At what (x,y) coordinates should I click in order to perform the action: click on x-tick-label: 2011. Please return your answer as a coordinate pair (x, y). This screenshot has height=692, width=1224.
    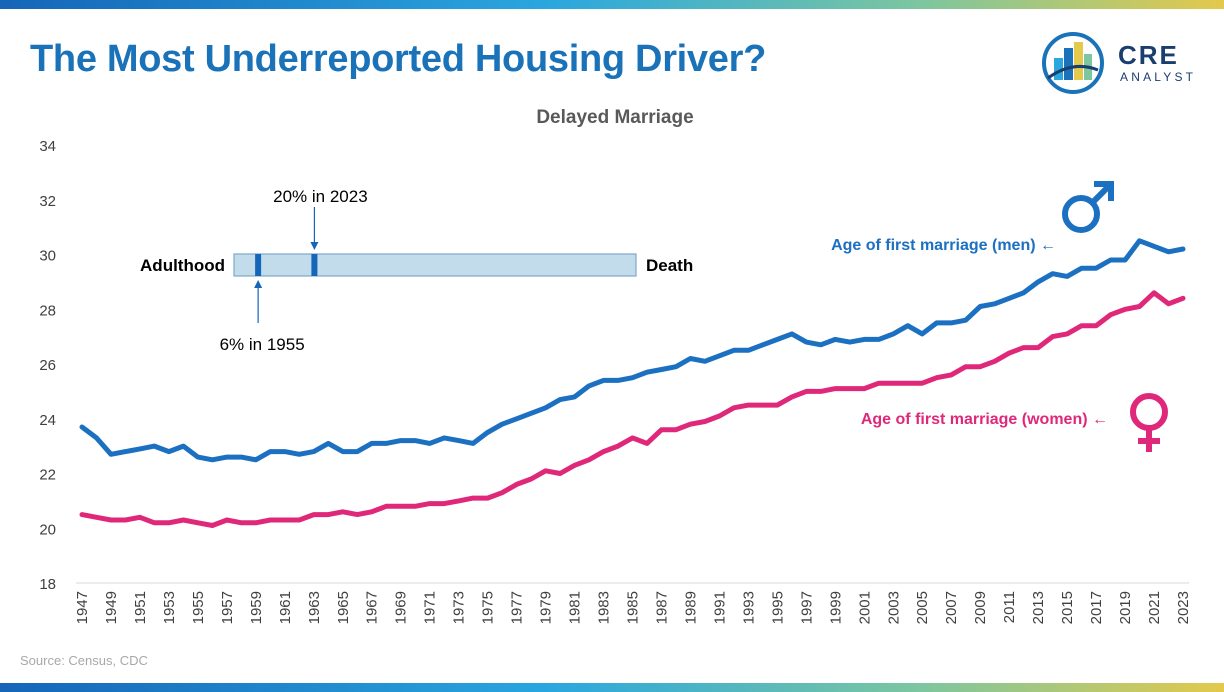
    Looking at the image, I should click on (1009, 607).